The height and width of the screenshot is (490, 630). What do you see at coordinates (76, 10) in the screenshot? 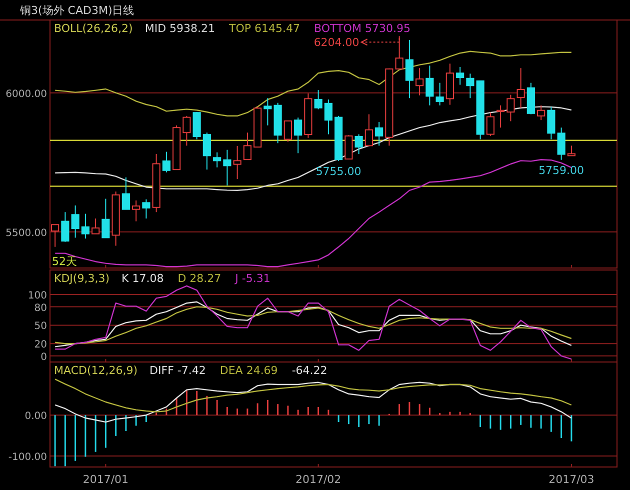
I see `chart-title: 铜3(场外 CAD3M)日线` at bounding box center [76, 10].